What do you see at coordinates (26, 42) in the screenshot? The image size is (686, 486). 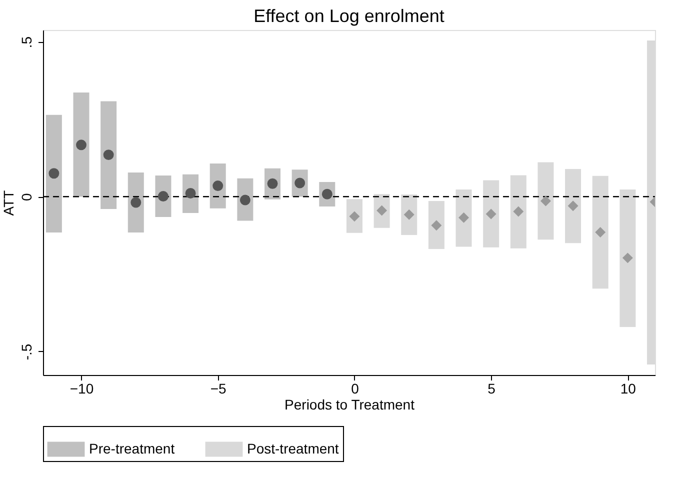 I see `y-tick-label: .5` at bounding box center [26, 42].